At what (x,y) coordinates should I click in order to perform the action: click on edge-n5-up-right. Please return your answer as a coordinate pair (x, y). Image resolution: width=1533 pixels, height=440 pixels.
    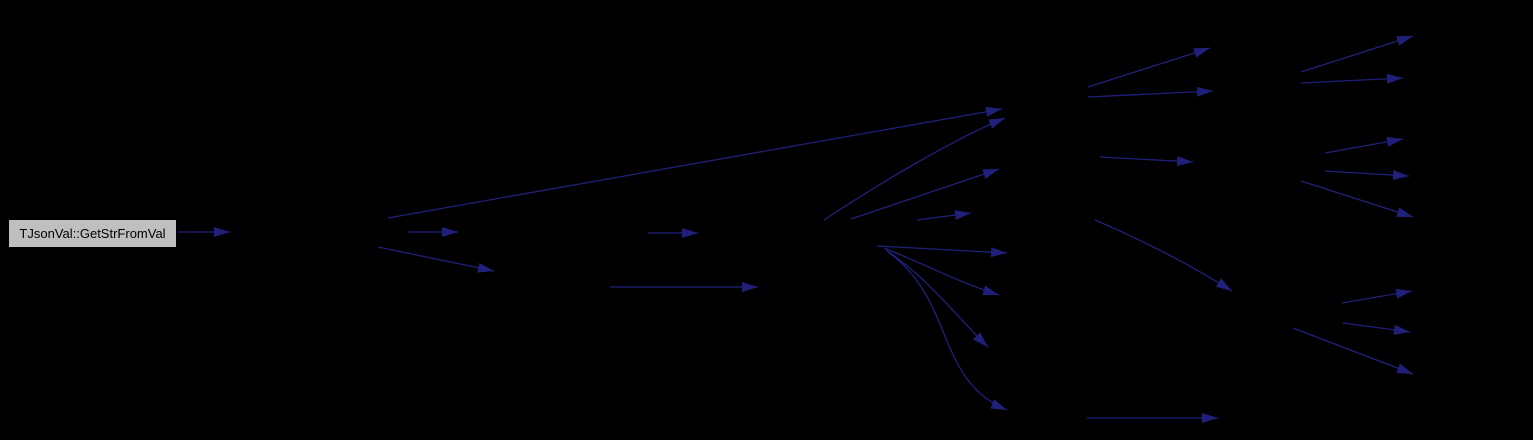
    Looking at the image, I should click on (1149, 67).